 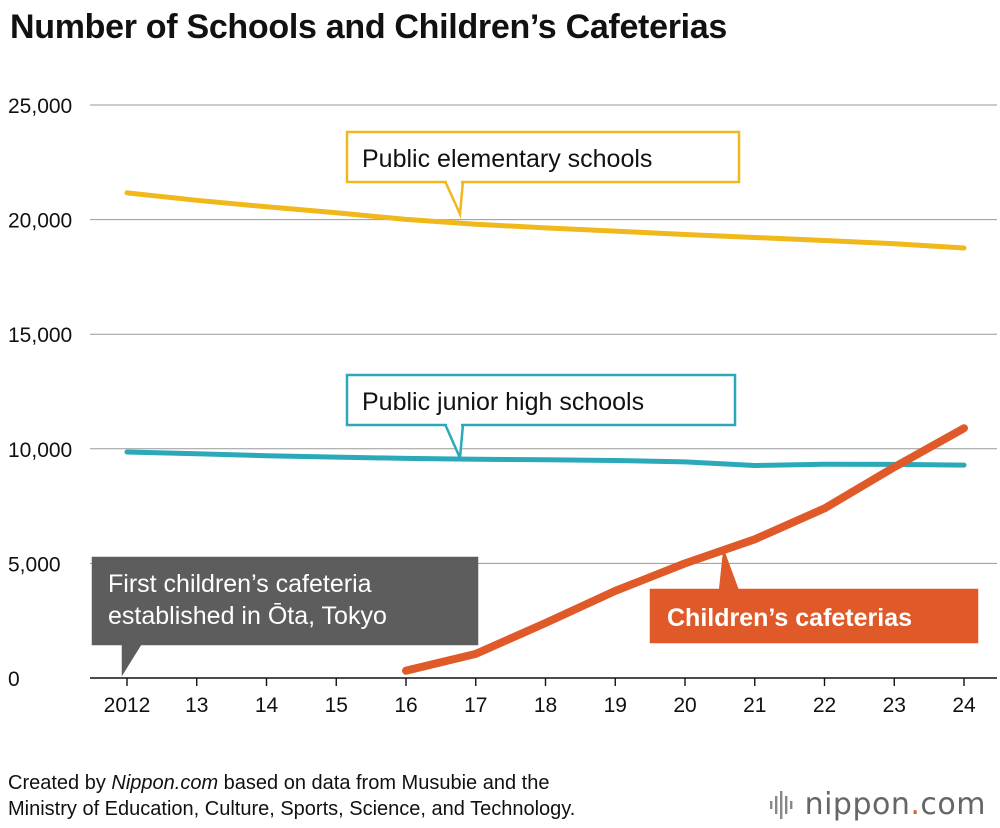 I want to click on x-tick-label: 15, so click(x=336, y=705).